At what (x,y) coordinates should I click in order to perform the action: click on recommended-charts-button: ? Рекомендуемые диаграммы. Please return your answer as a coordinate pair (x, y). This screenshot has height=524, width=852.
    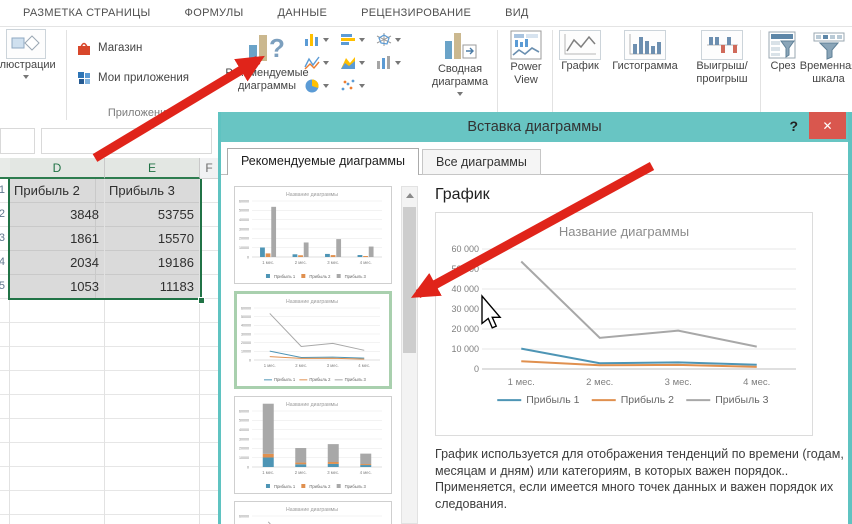
    Looking at the image, I should click on (266, 61).